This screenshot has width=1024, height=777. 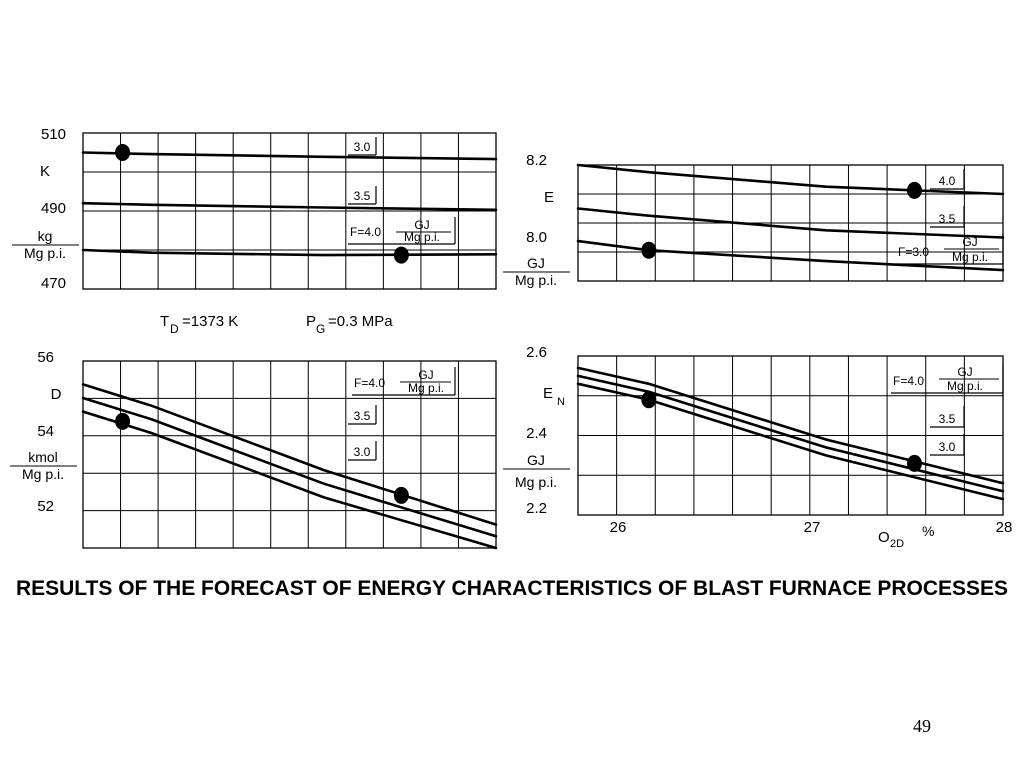 What do you see at coordinates (45, 171) in the screenshot?
I see `y-axis-symbol: K` at bounding box center [45, 171].